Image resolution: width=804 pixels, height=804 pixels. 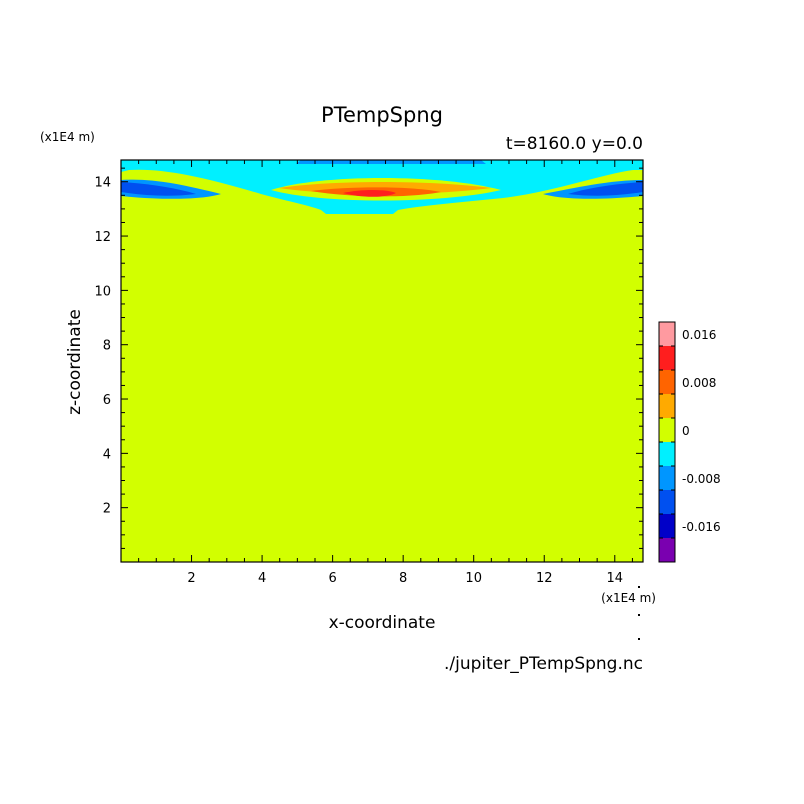 I want to click on y-tick-label: 2, so click(x=107, y=509).